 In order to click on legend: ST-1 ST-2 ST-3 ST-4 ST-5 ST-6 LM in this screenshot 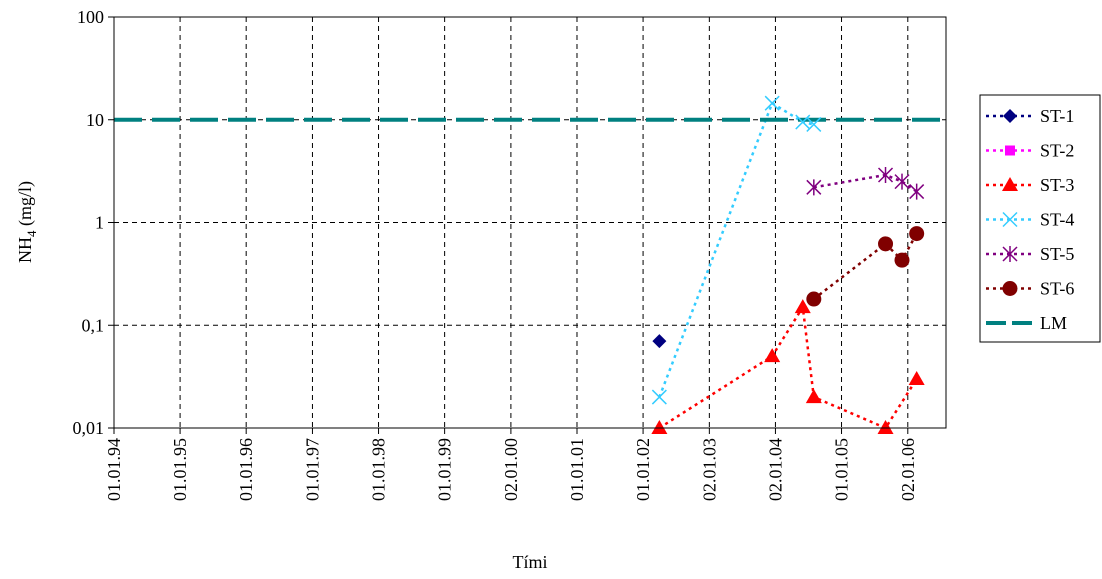, I will do `click(1040, 218)`.